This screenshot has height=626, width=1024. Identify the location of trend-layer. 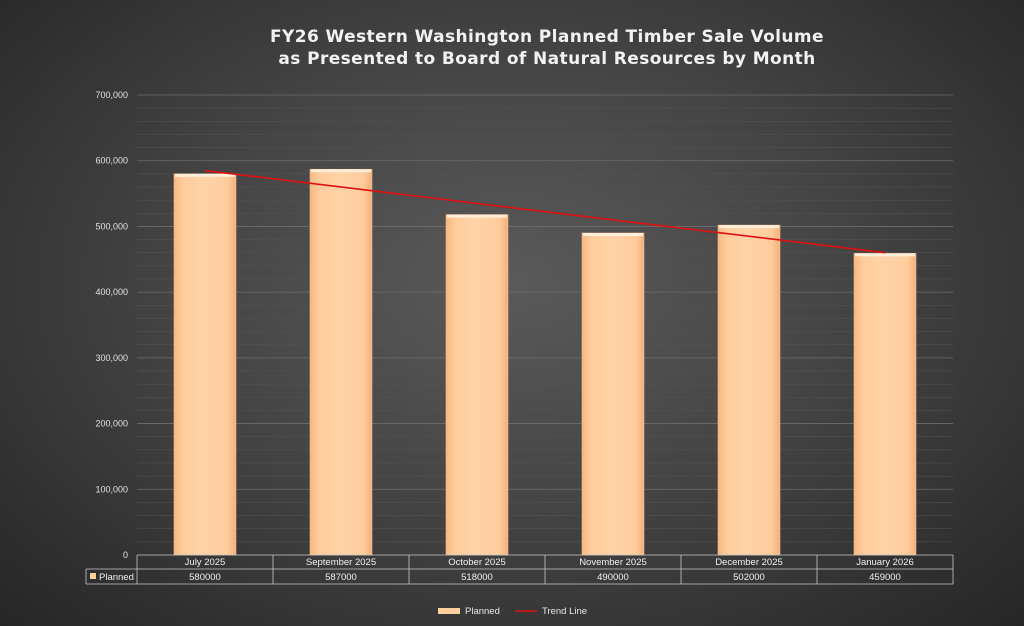
(545, 211).